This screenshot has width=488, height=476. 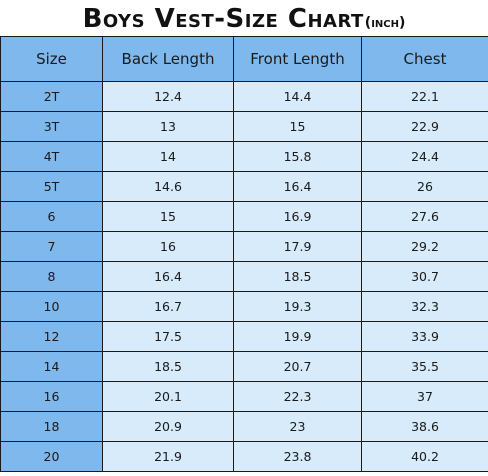 I want to click on cell-chest: 24.4, so click(x=424, y=156).